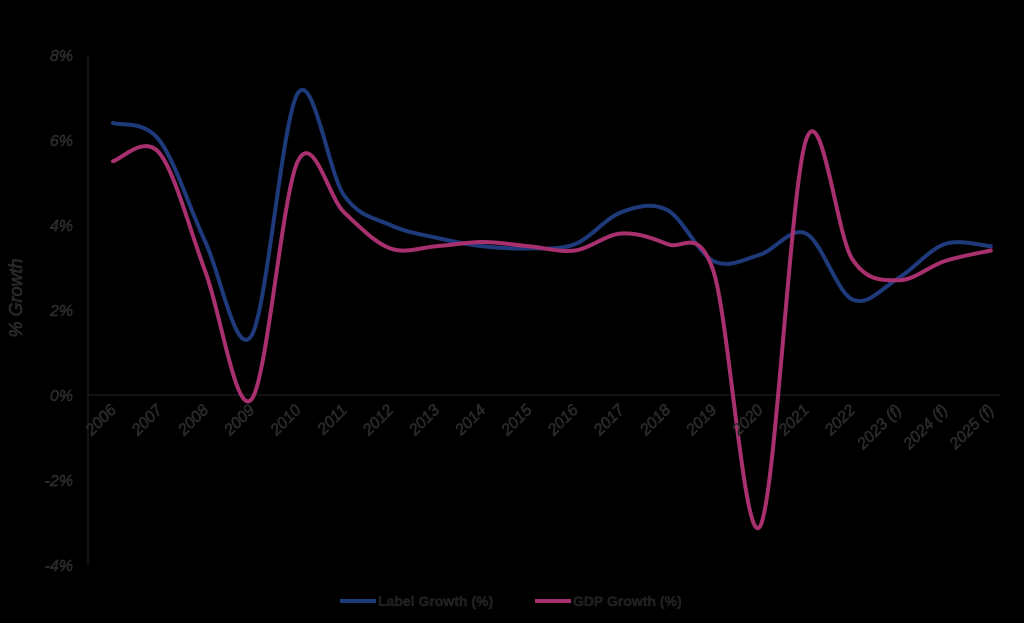 Image resolution: width=1024 pixels, height=623 pixels. I want to click on x-tick-label: 2016, so click(563, 421).